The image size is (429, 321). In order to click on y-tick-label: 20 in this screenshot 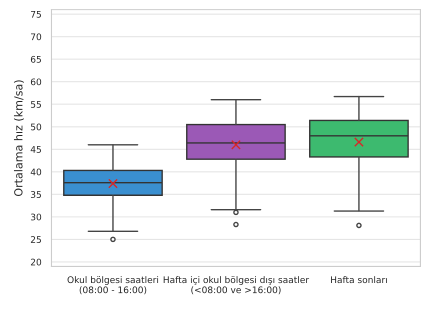, I will do `click(36, 262)`.